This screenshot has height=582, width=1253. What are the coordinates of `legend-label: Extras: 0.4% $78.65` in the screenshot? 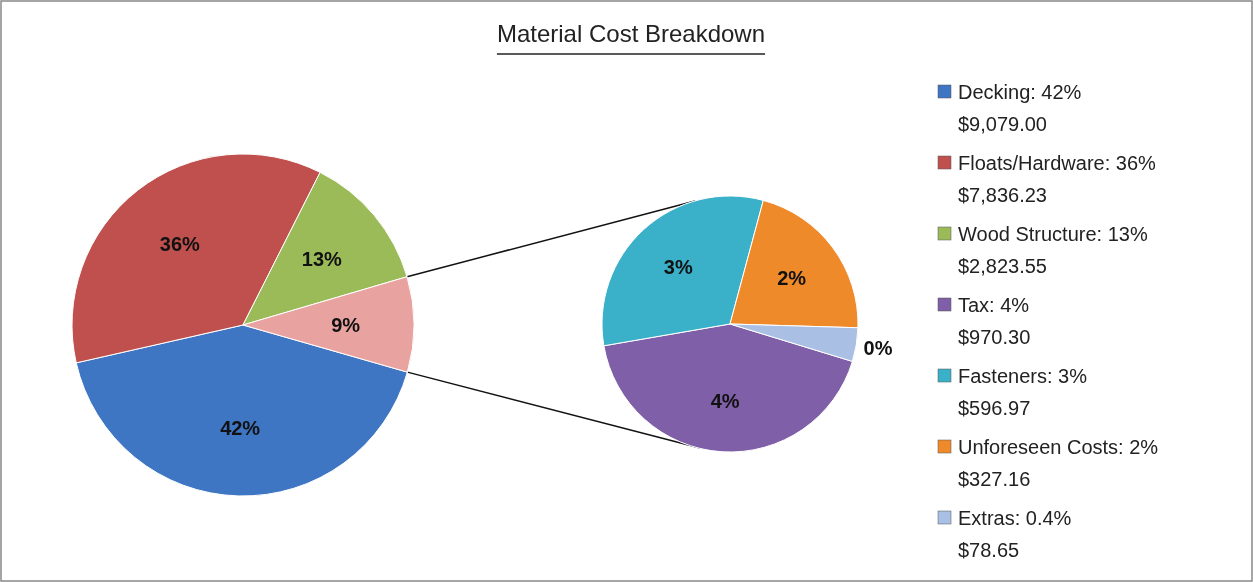 It's located at (1015, 534).